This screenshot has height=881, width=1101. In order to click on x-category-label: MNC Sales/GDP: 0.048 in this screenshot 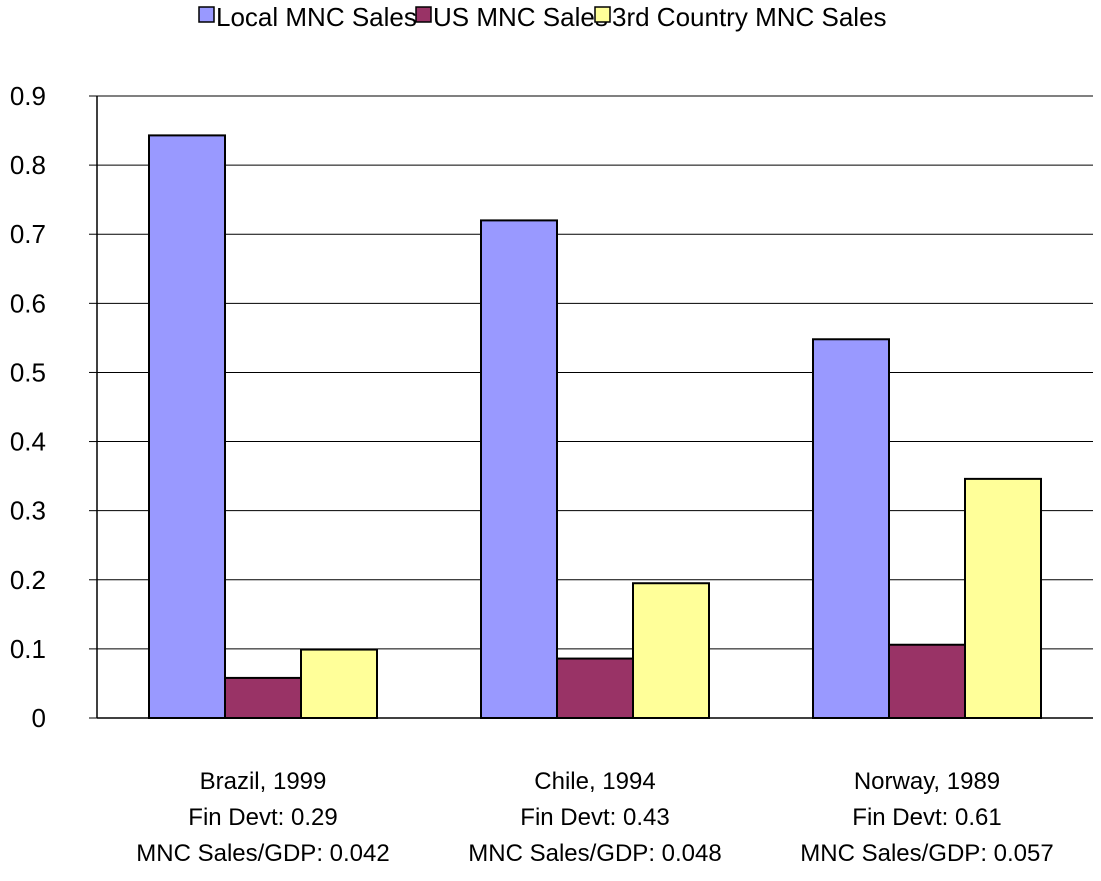, I will do `click(594, 853)`.